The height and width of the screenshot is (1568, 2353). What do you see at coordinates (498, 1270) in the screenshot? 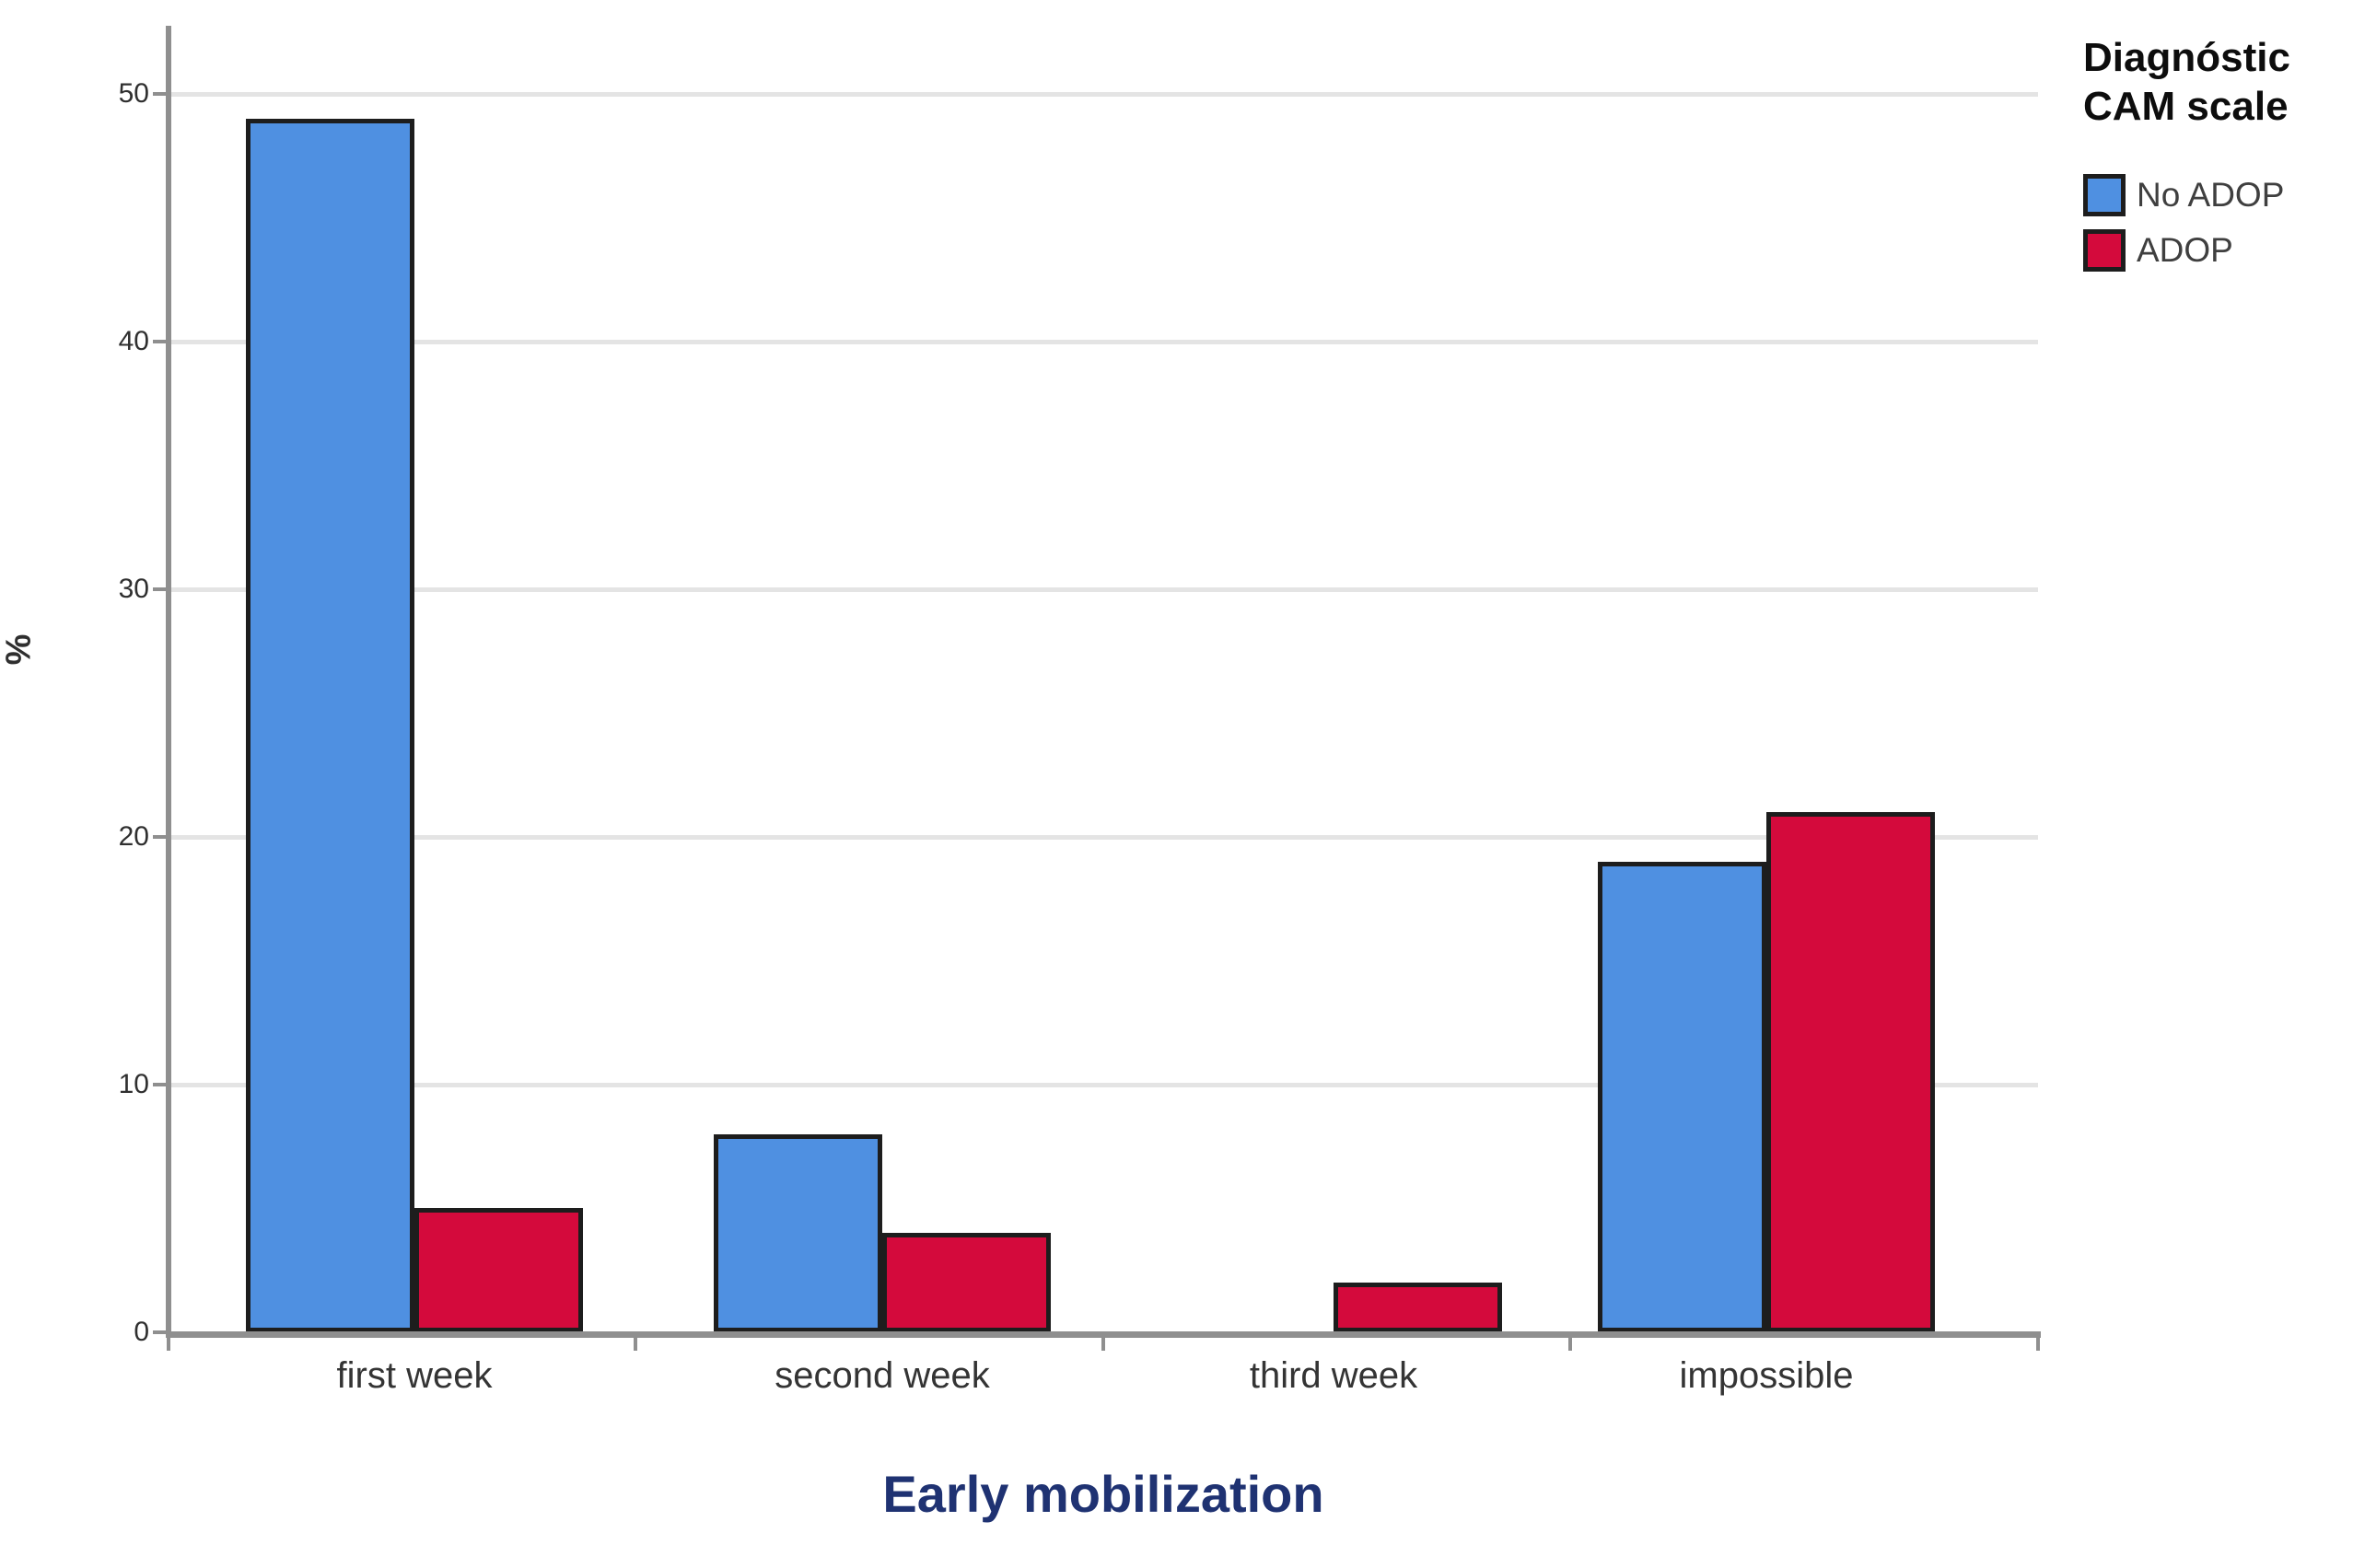
I see `bar-adop-first-week` at bounding box center [498, 1270].